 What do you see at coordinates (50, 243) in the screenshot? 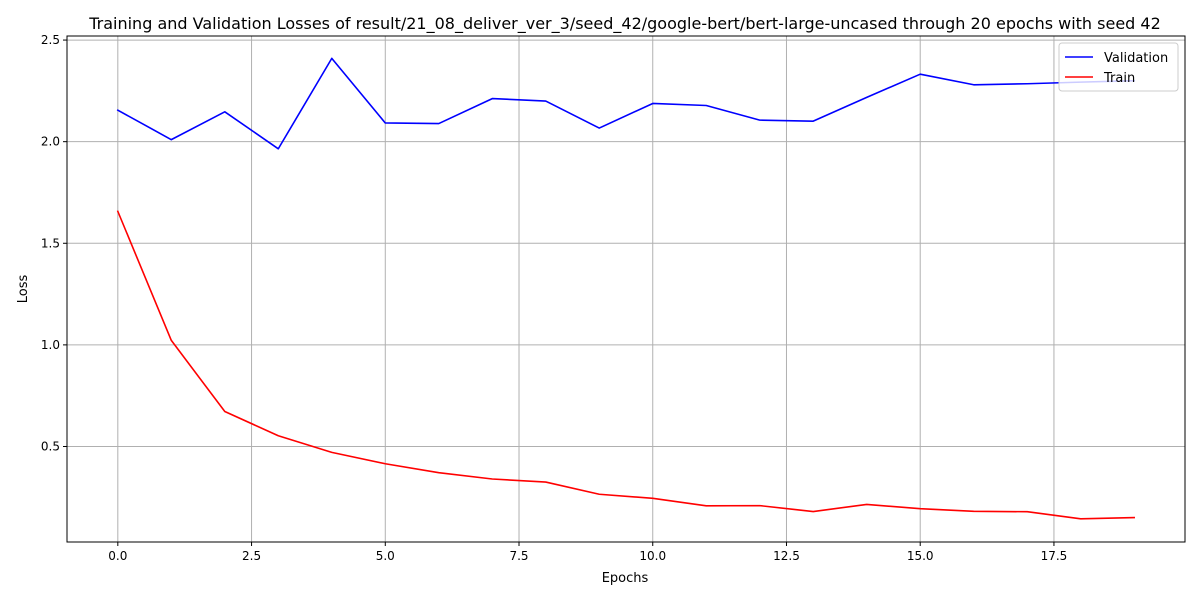
I see `y-tick-label: 1.5` at bounding box center [50, 243].